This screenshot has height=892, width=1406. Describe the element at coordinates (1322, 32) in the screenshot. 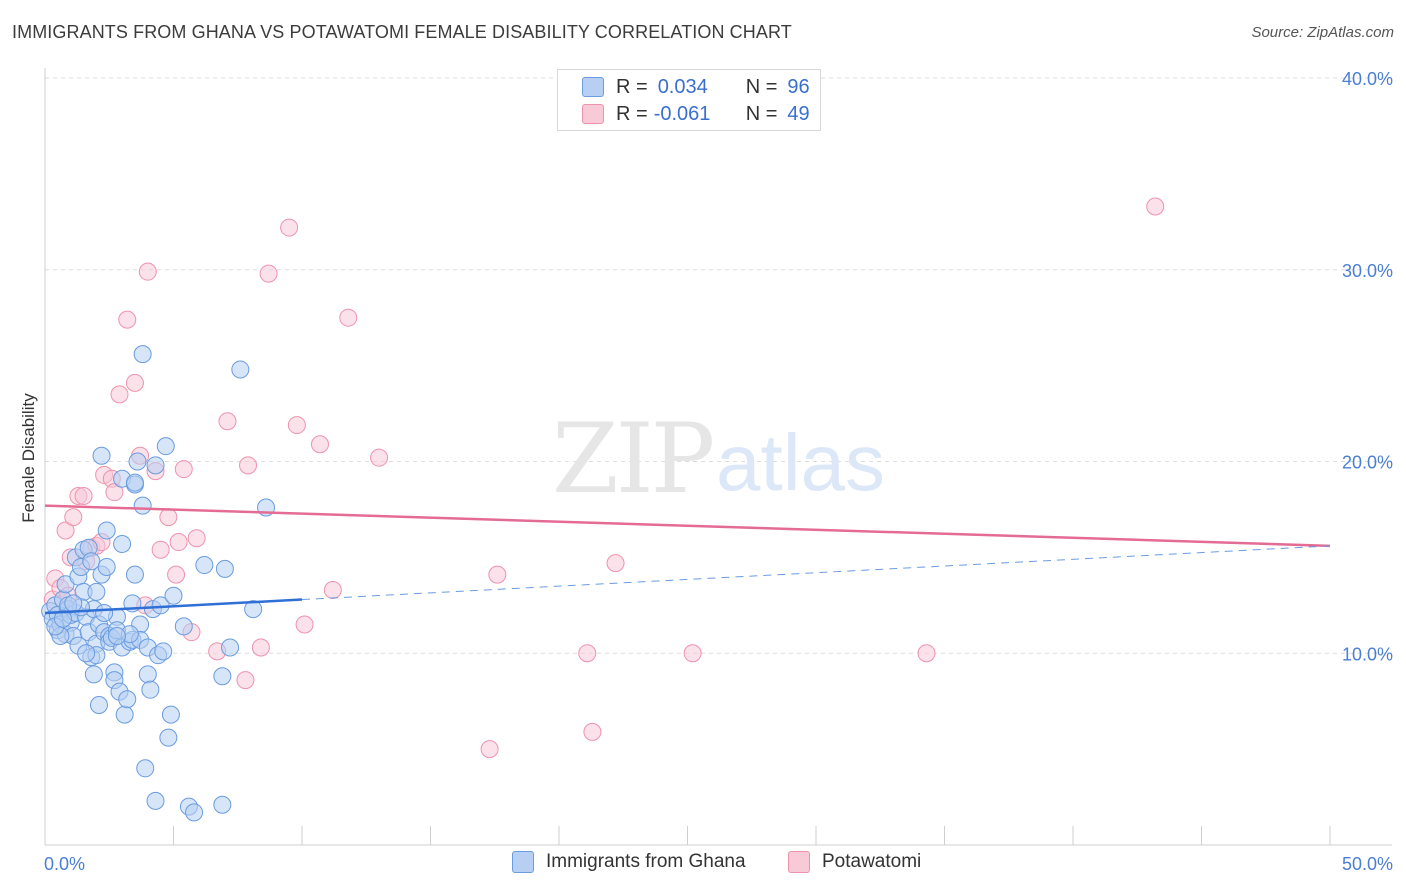

I see `source-label: Source: ZipAtlas.com` at that location.